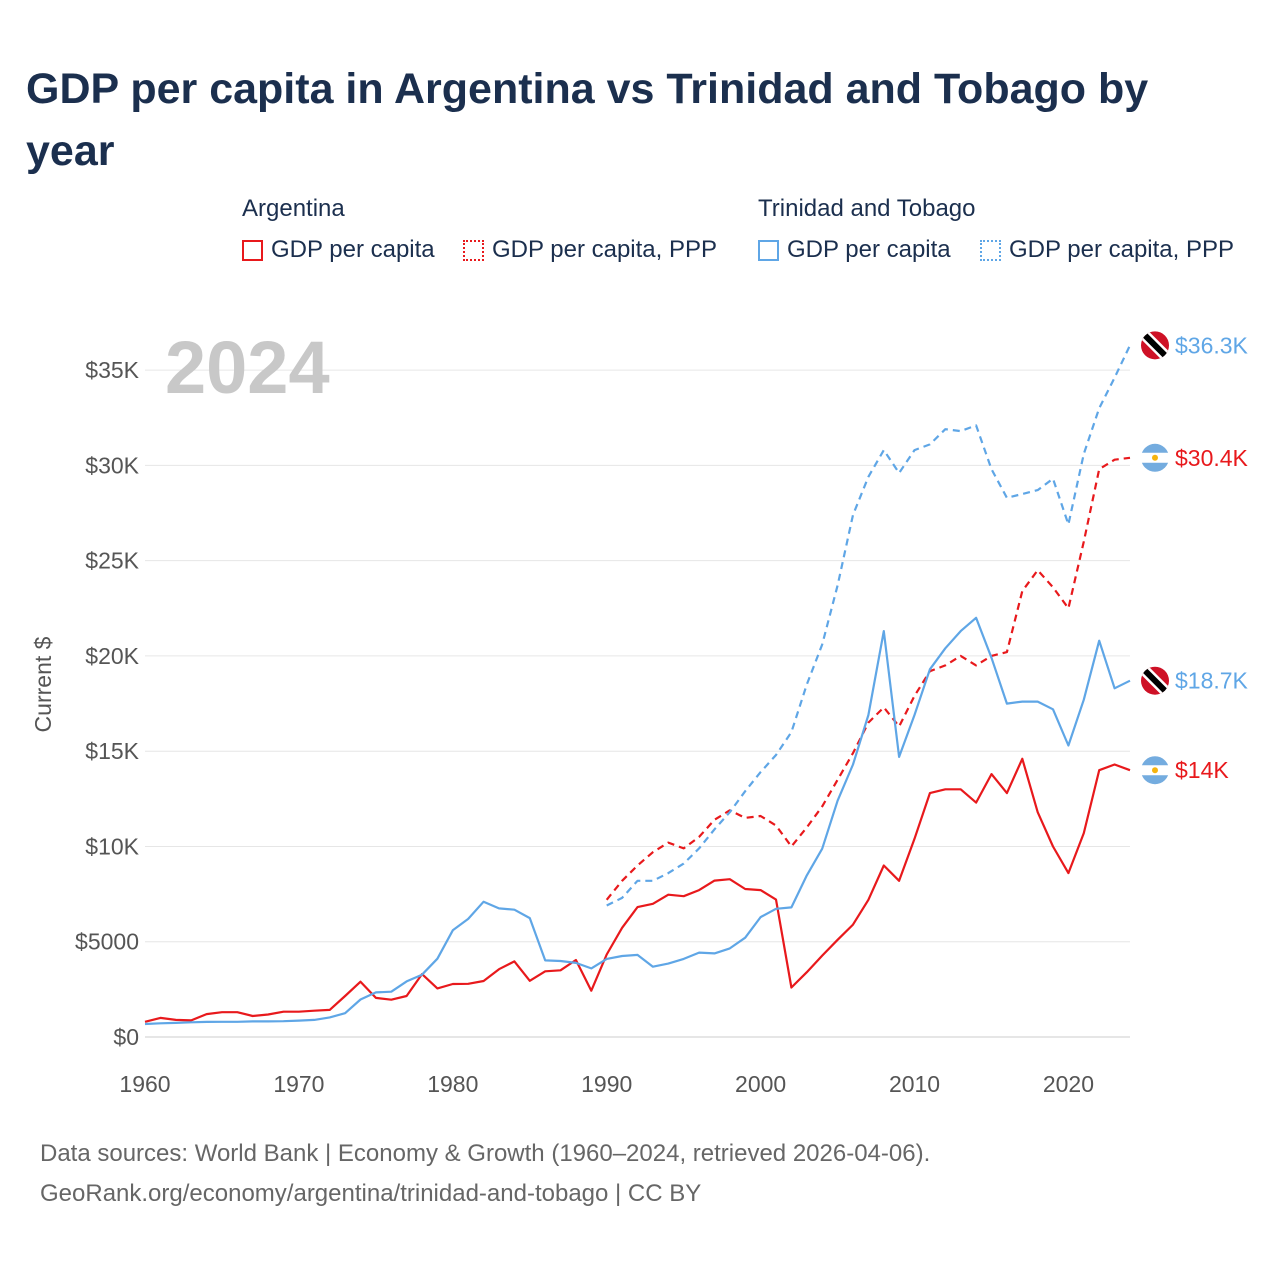 The width and height of the screenshot is (1280, 1280). Describe the element at coordinates (112, 656) in the screenshot. I see `y-tick-label: $20K` at that location.